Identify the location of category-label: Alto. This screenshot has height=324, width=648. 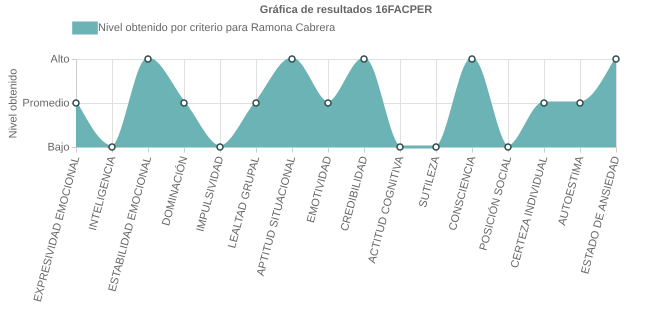
(60, 60).